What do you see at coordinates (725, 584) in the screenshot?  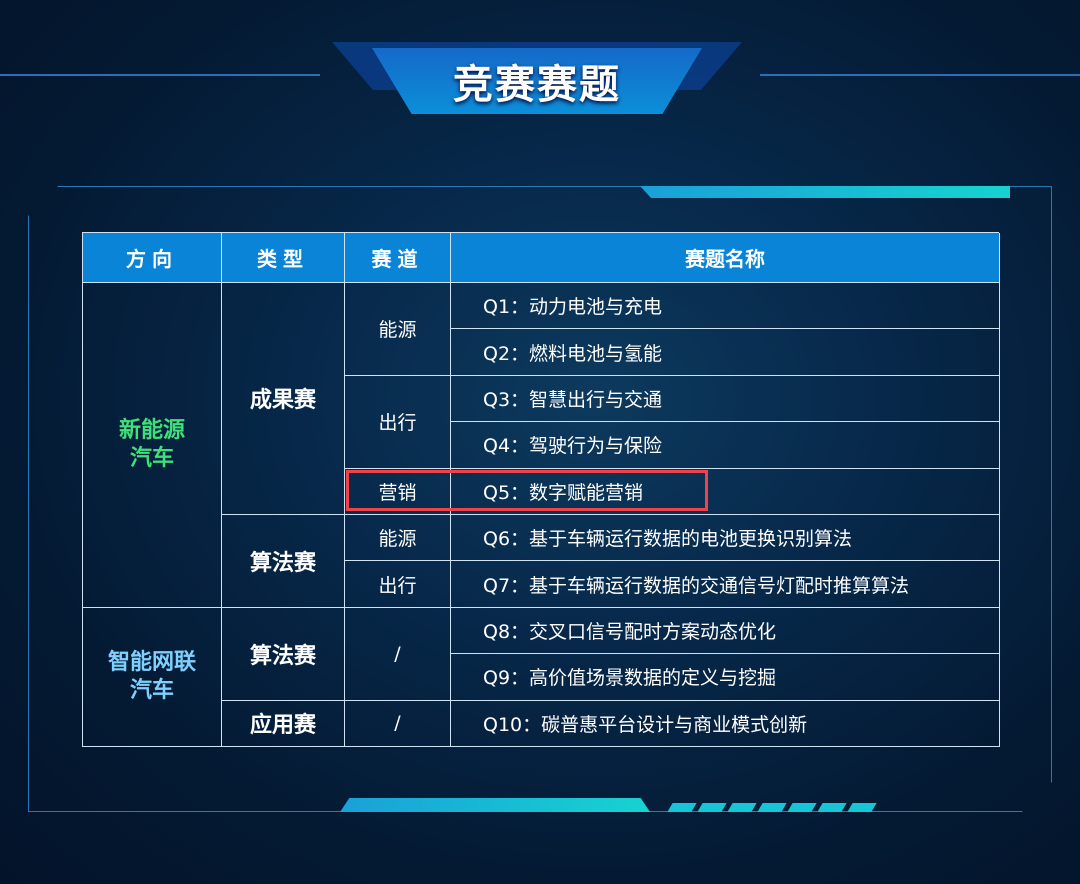 I see `topic-cell: Q7：基于车辆运行数据的交通信号灯配时推算算法` at bounding box center [725, 584].